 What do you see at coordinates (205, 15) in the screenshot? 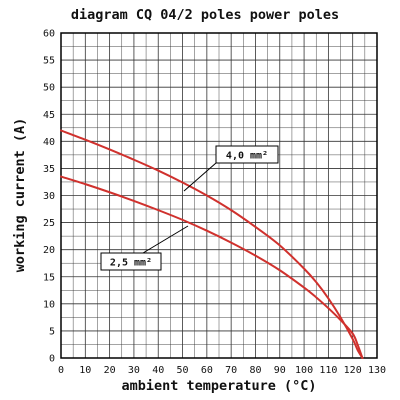
I see `chart-title: diagram CQ 04/2 poles power poles` at bounding box center [205, 15].